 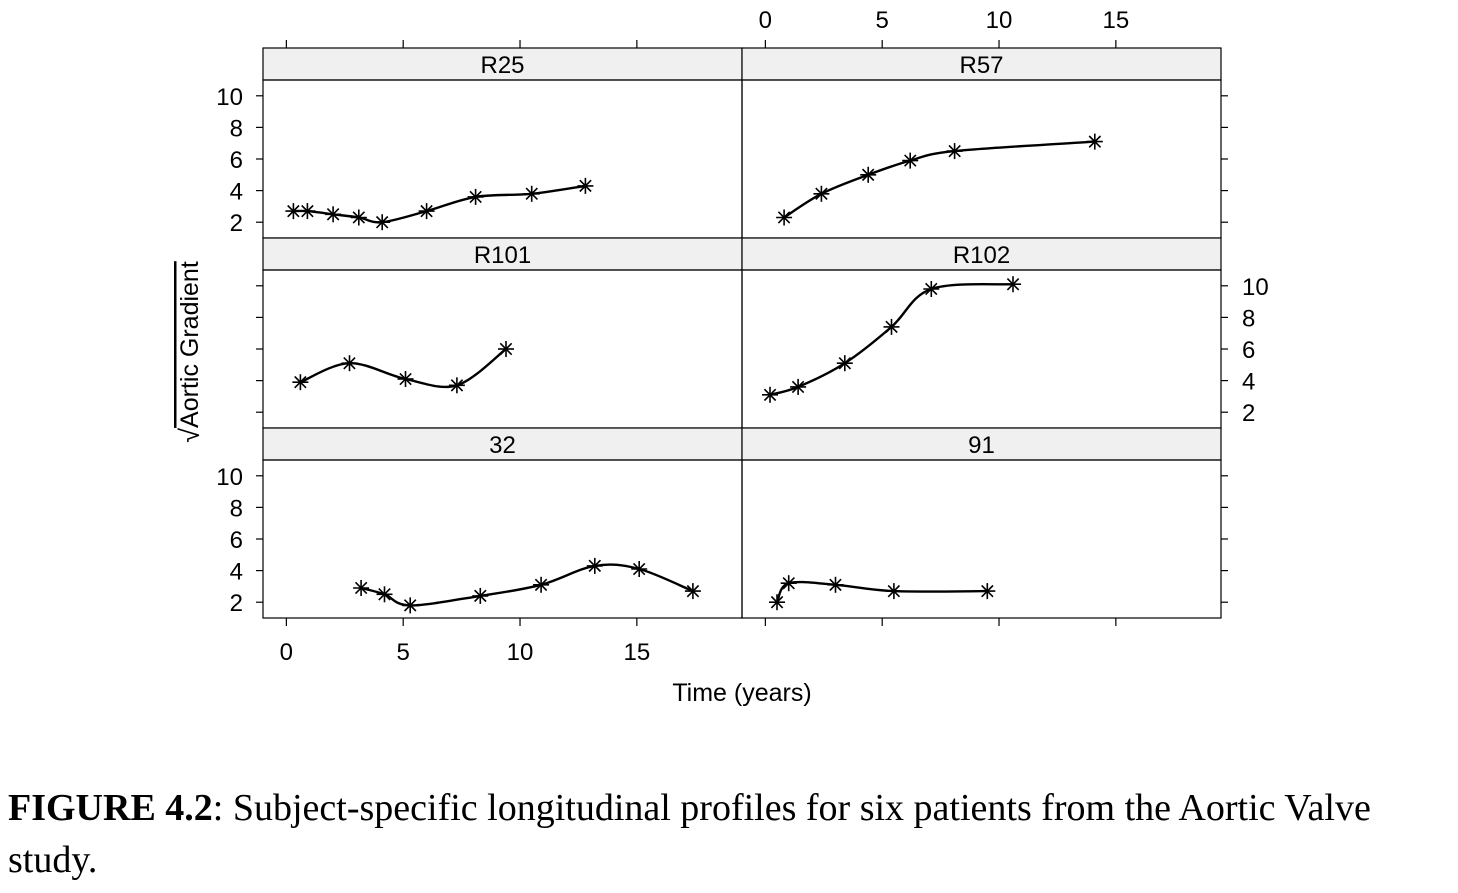 I want to click on panel-r102: R102 2 4 6 8 10, so click(x=1005, y=333).